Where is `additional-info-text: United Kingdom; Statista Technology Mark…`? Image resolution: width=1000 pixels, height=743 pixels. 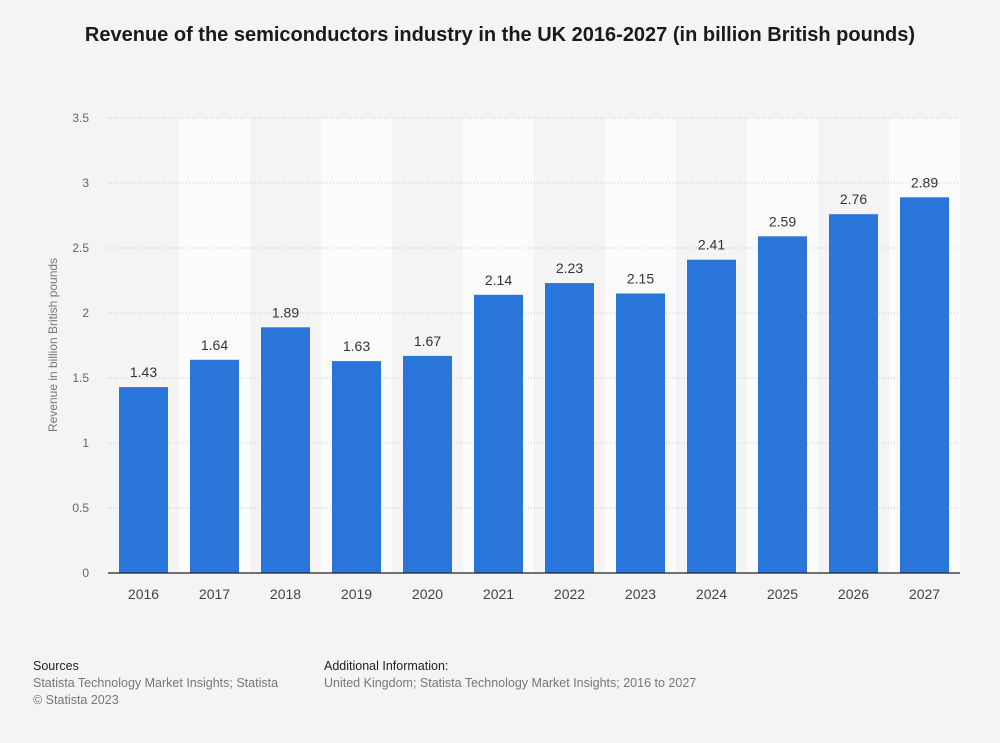
additional-info-text: United Kingdom; Statista Technology Mark… is located at coordinates (510, 683).